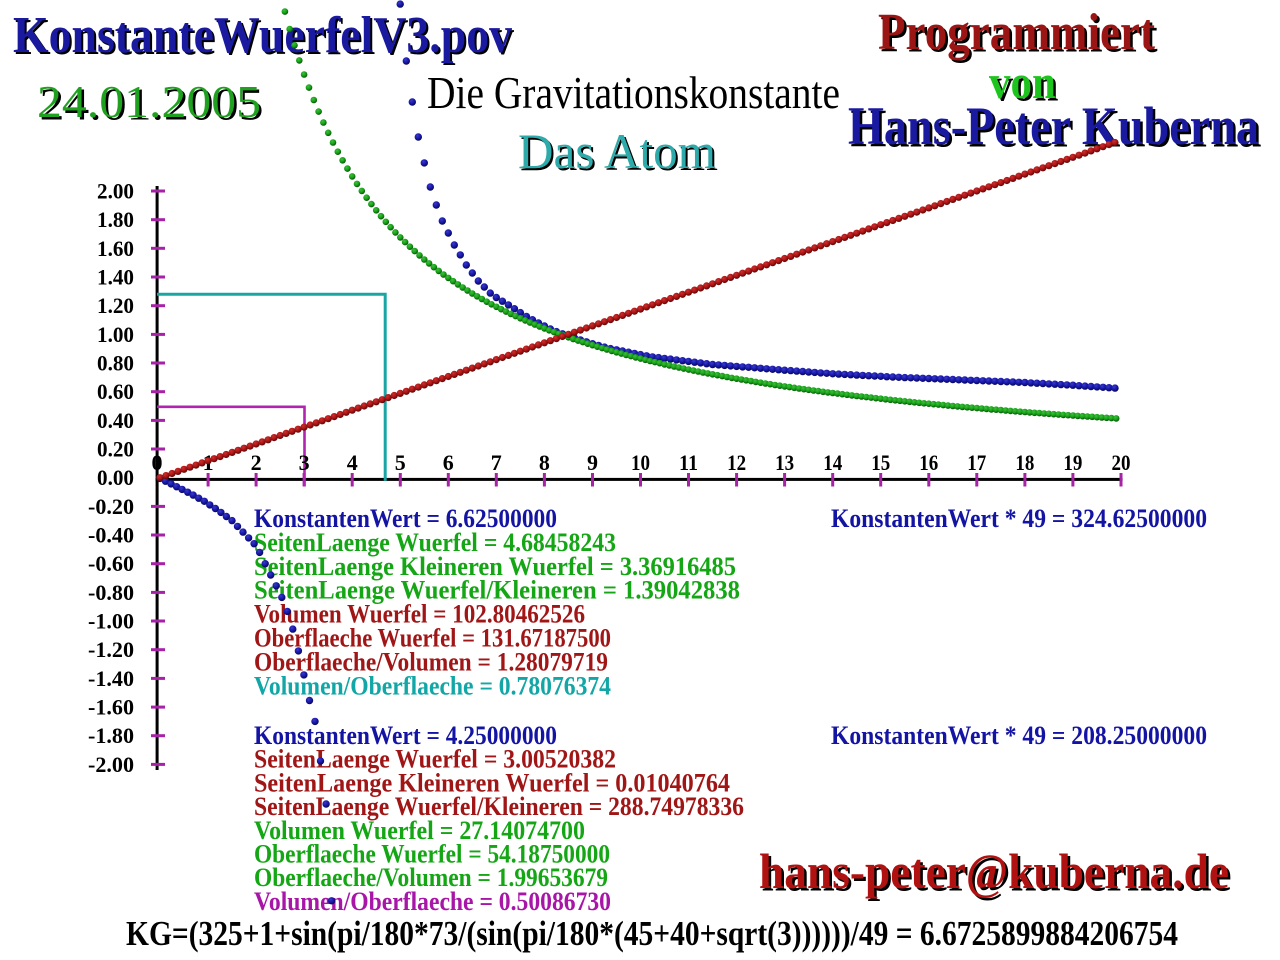  I want to click on svg-text: 6, so click(448, 462).